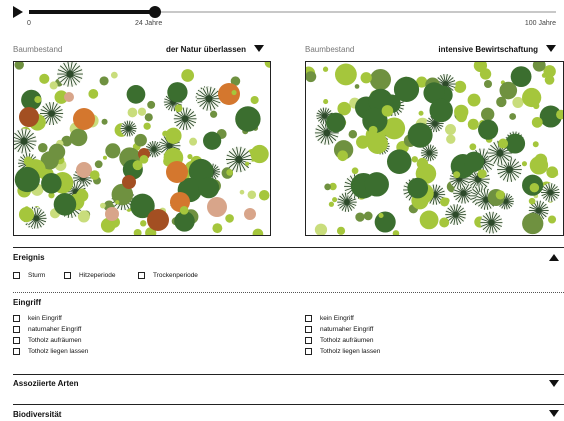 The height and width of the screenshot is (421, 564). I want to click on checkbox-sturm: Sturm, so click(29, 275).